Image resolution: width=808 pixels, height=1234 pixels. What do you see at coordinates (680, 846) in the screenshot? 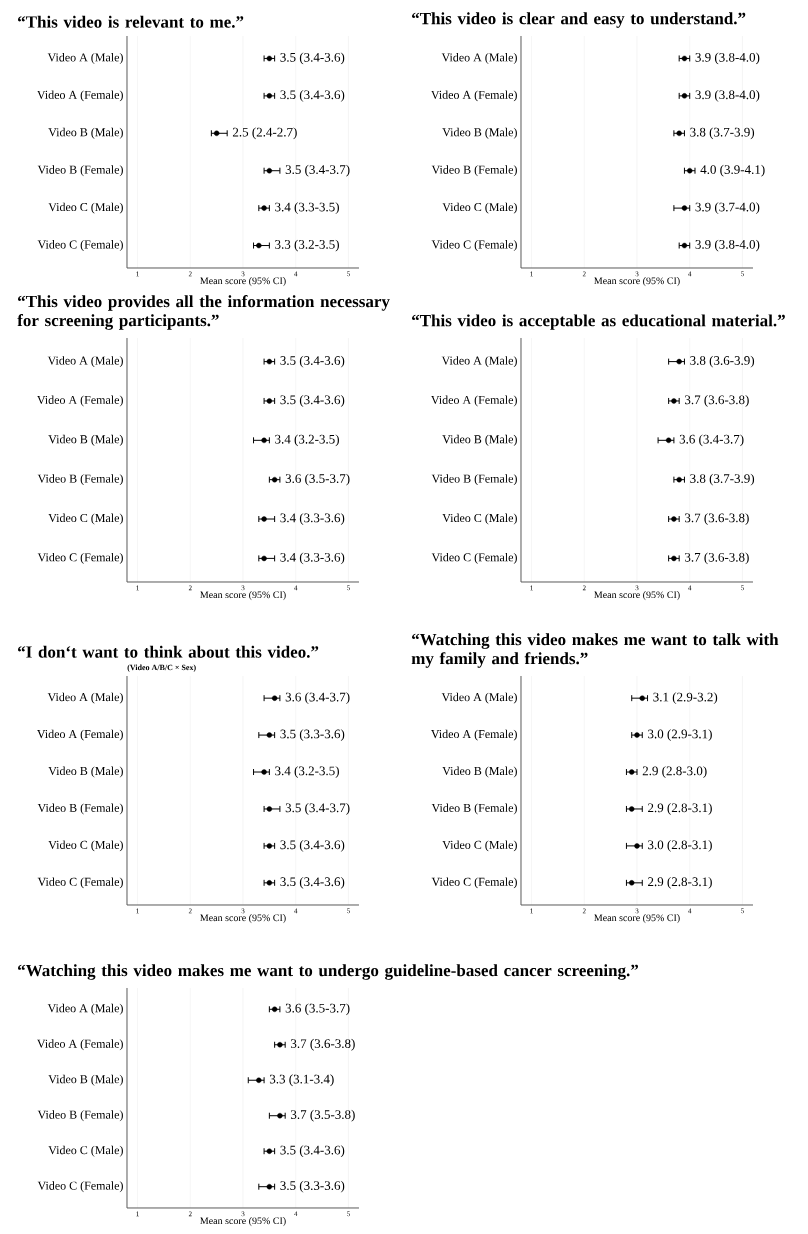
I see `data-label: 3.0 (2.8-3.1)` at bounding box center [680, 846].